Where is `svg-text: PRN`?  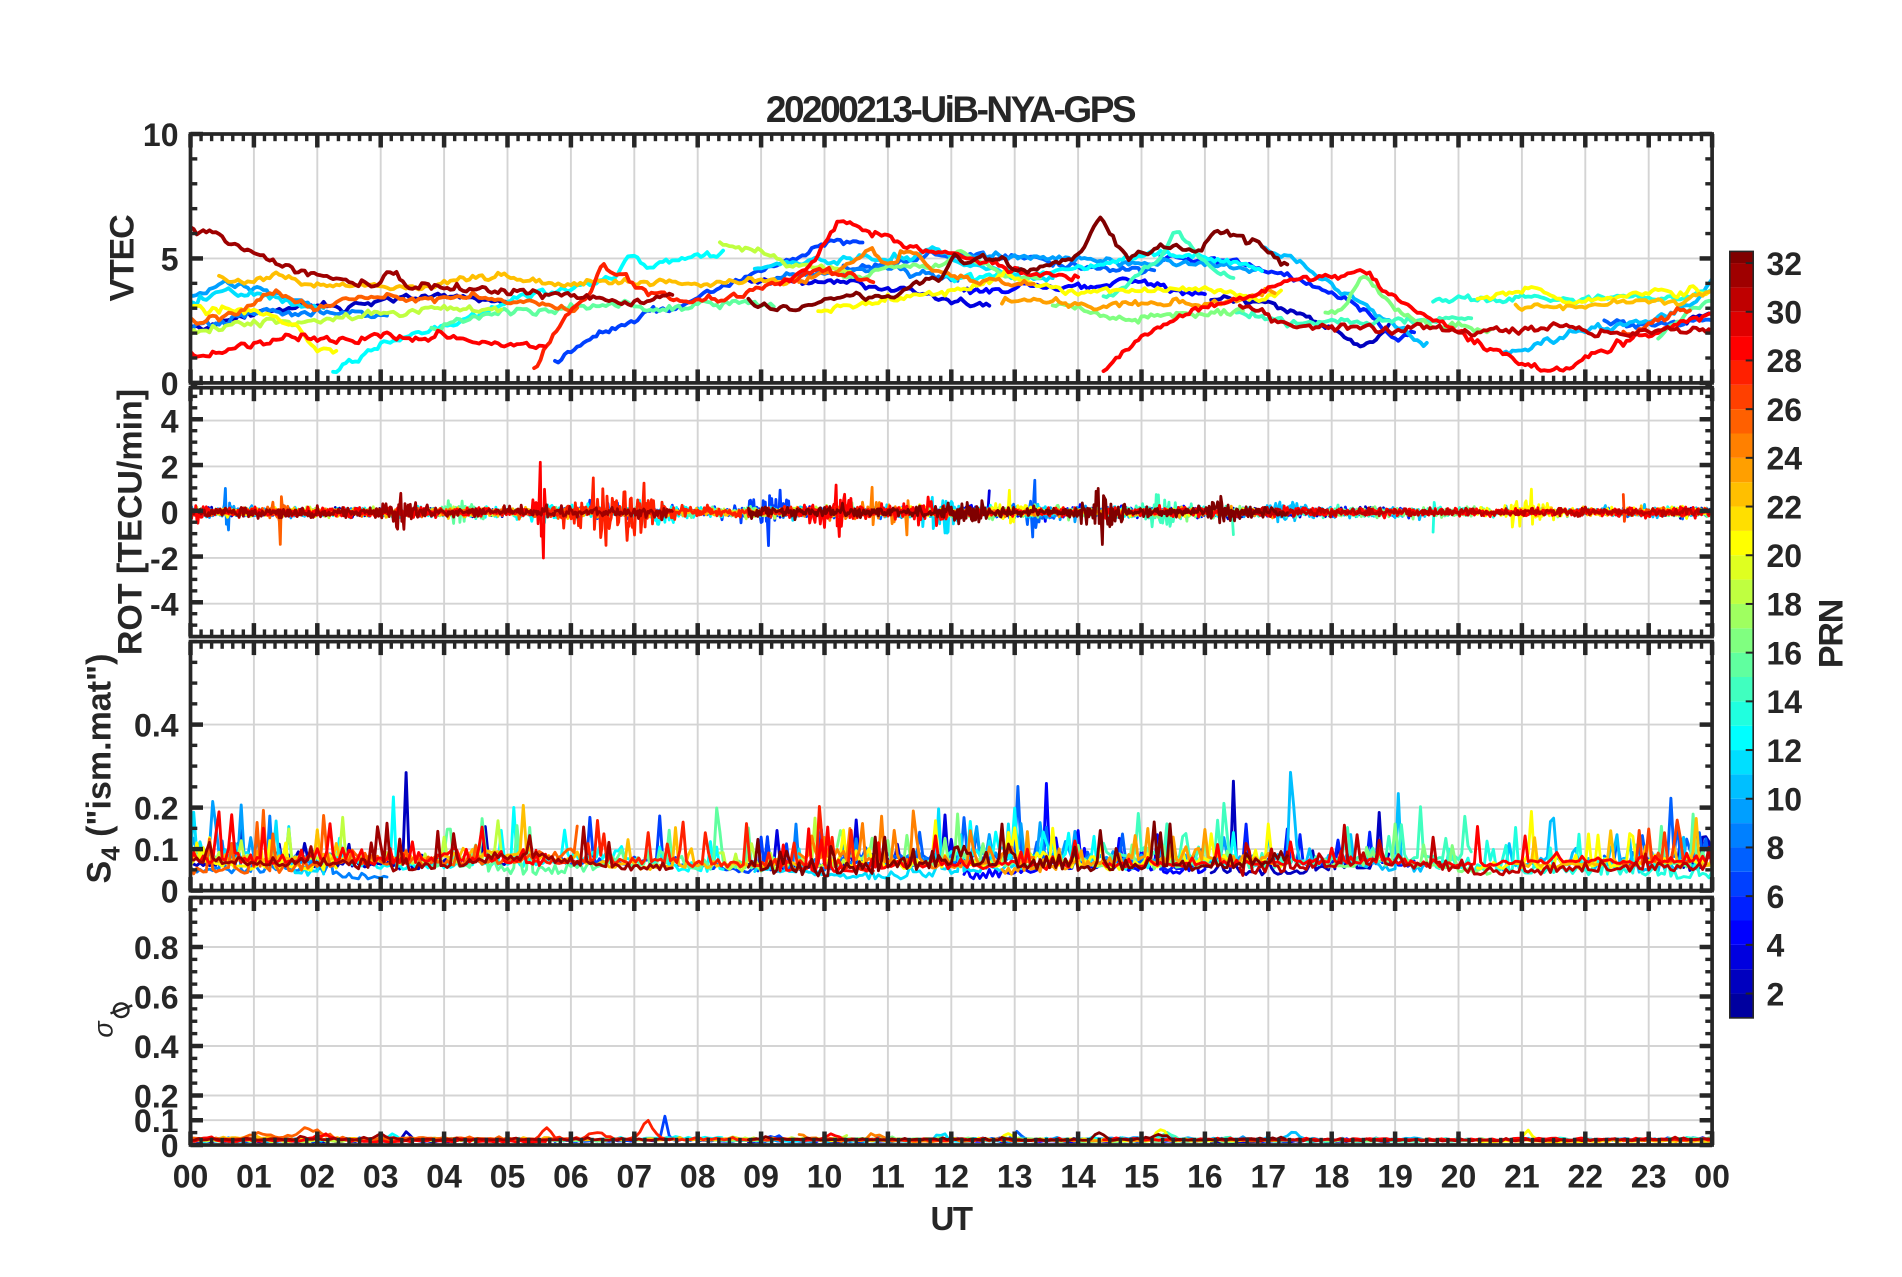
svg-text: PRN is located at coordinates (1832, 634).